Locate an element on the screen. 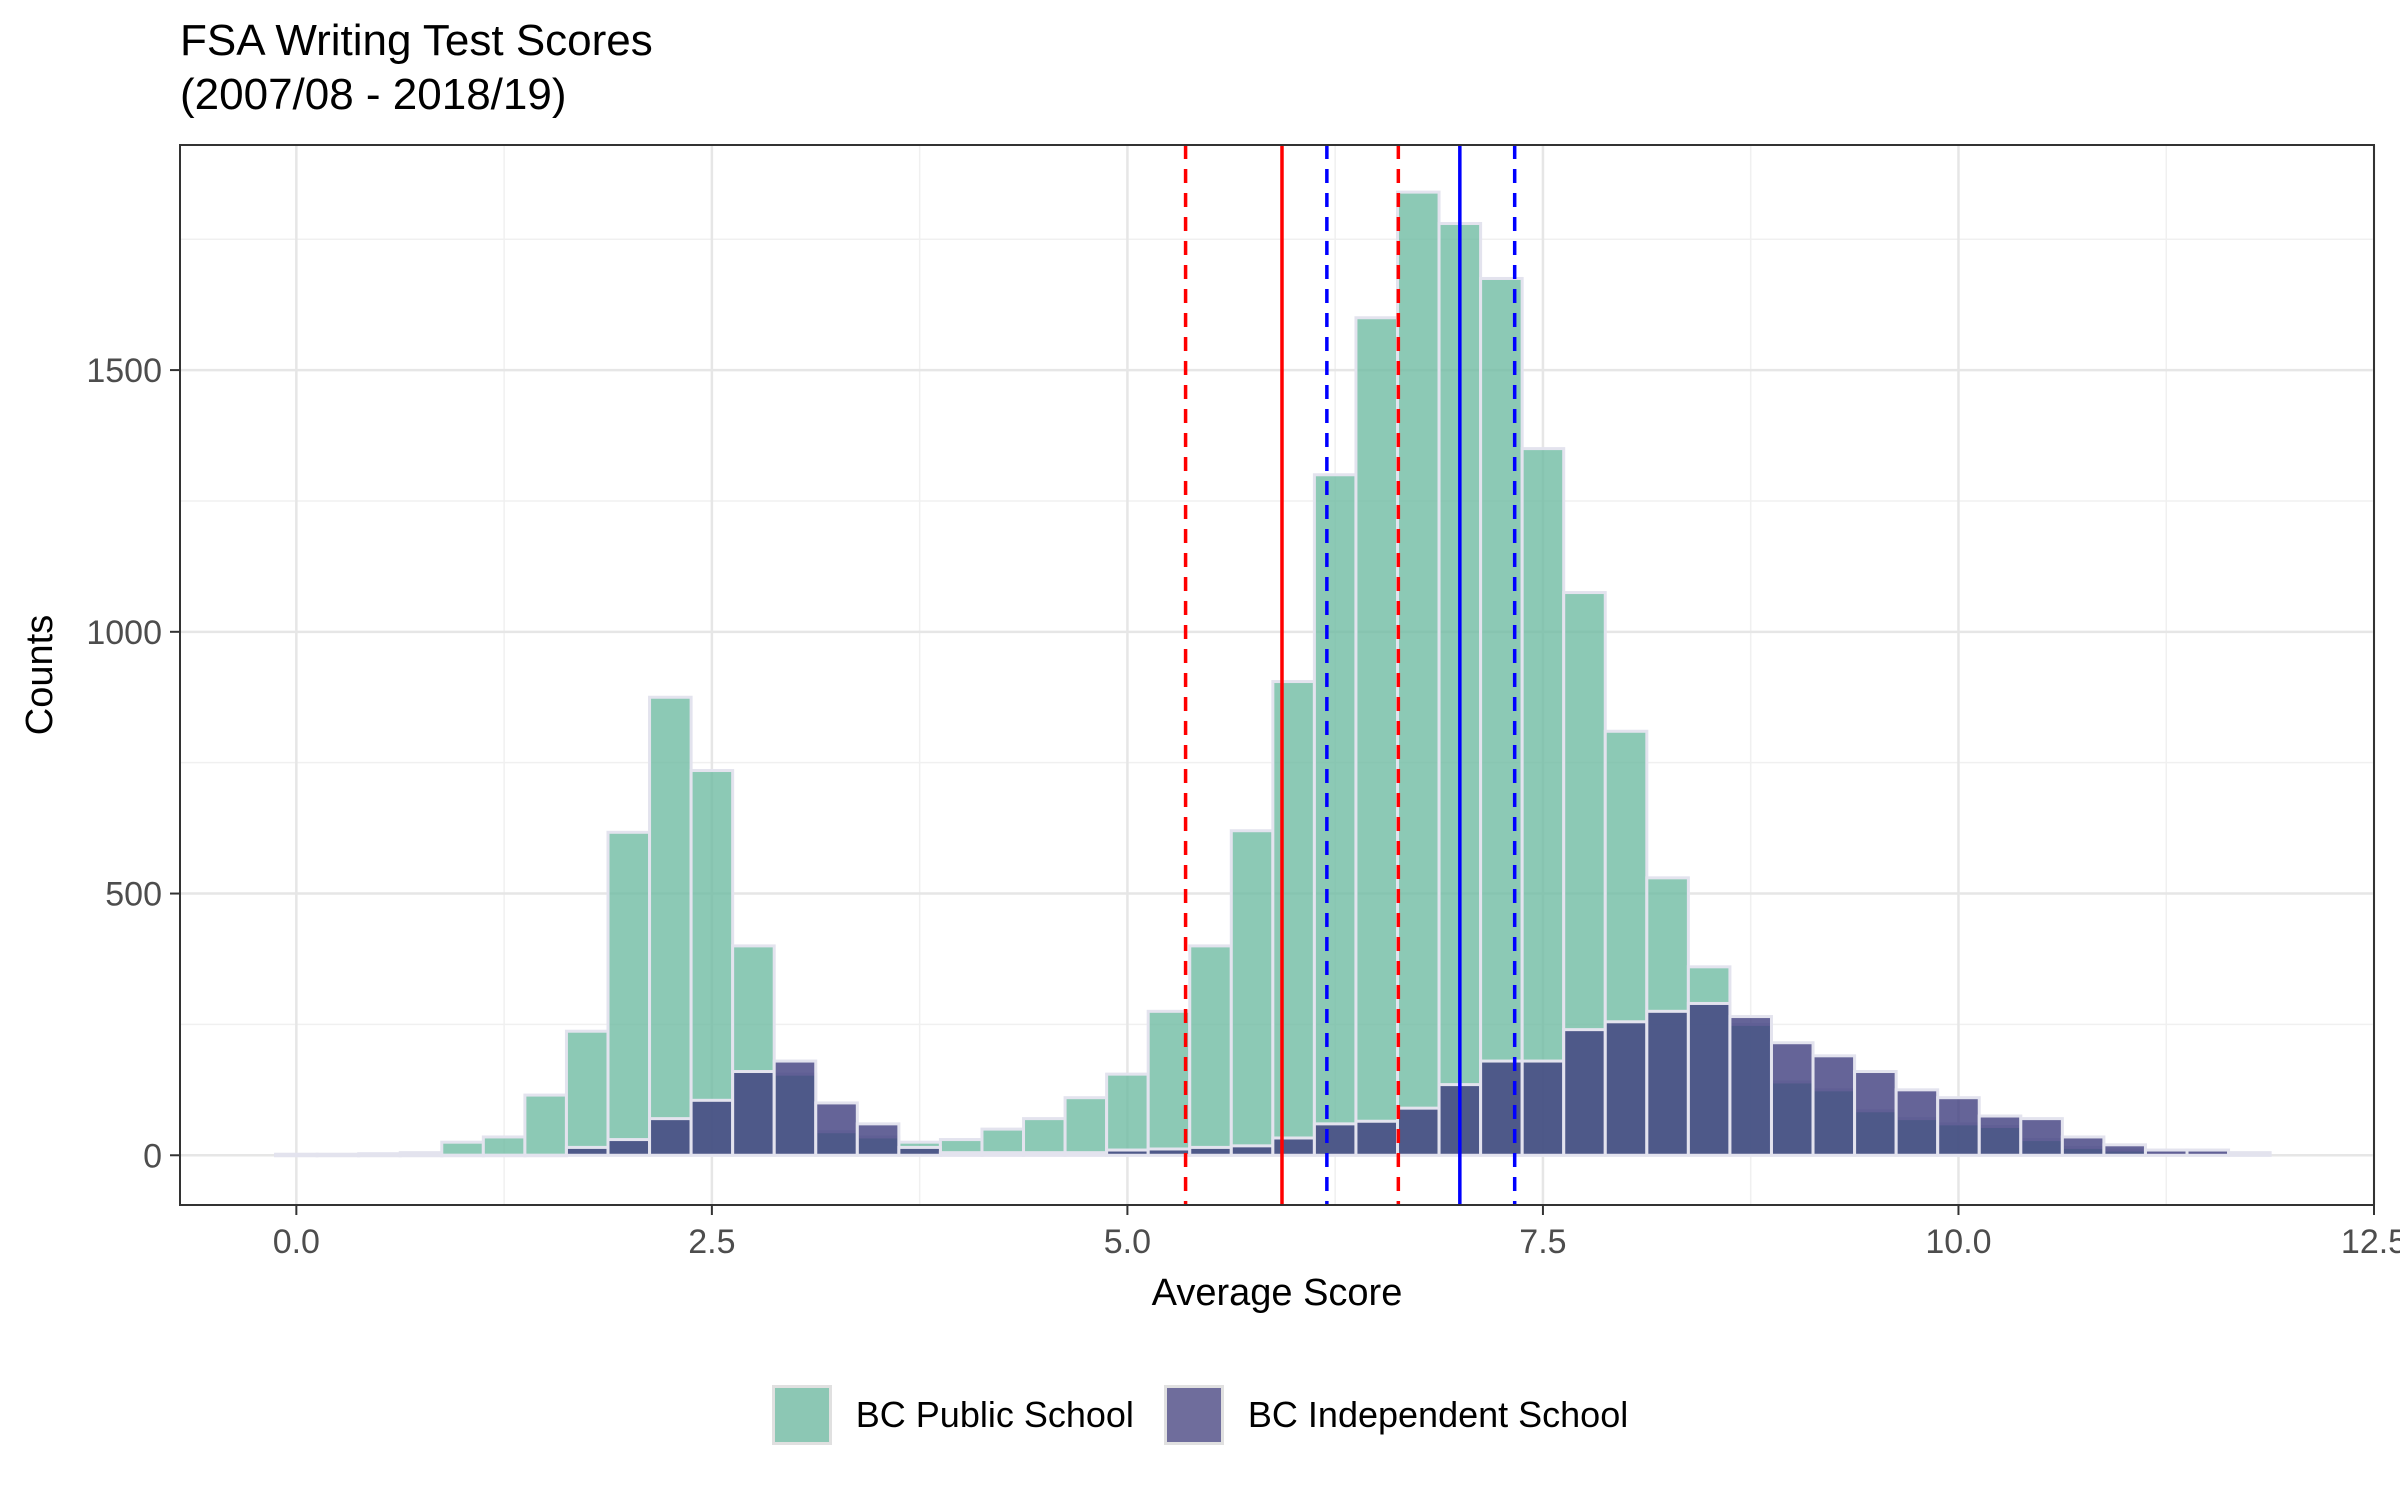 This screenshot has width=2400, height=1500. x-tick-label: 2.5 is located at coordinates (711, 1242).